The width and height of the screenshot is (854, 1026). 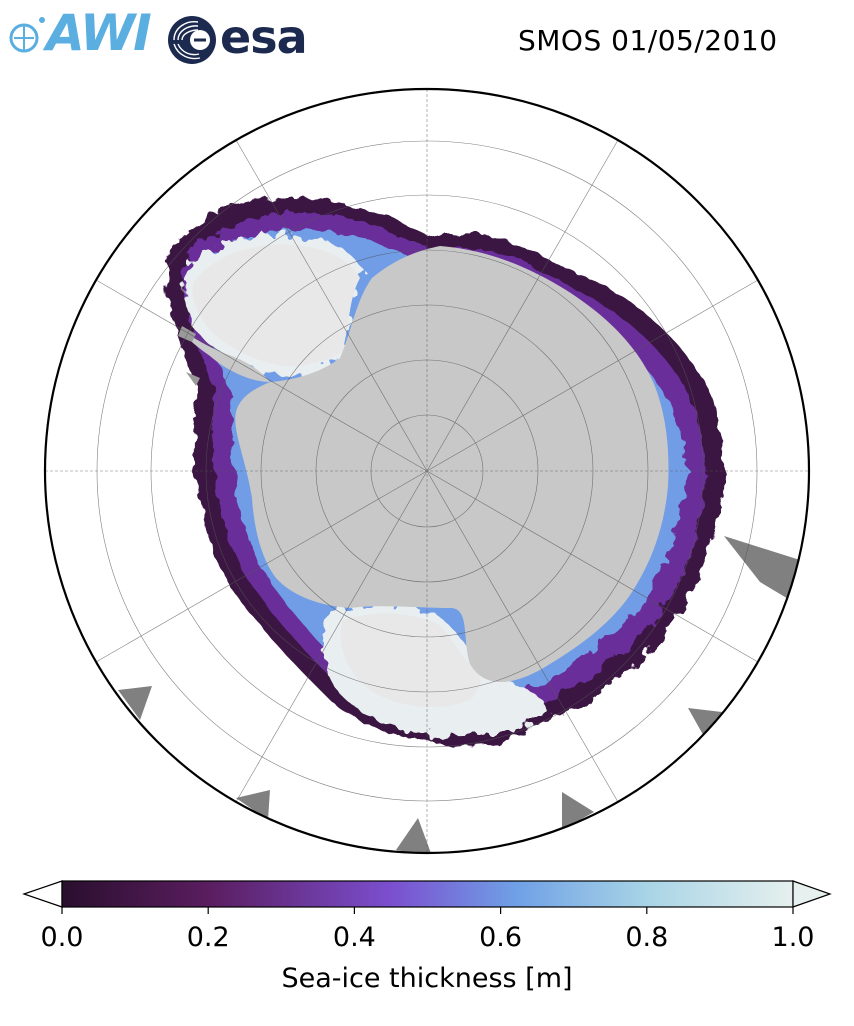 What do you see at coordinates (427, 894) in the screenshot?
I see `colorbar-gradient` at bounding box center [427, 894].